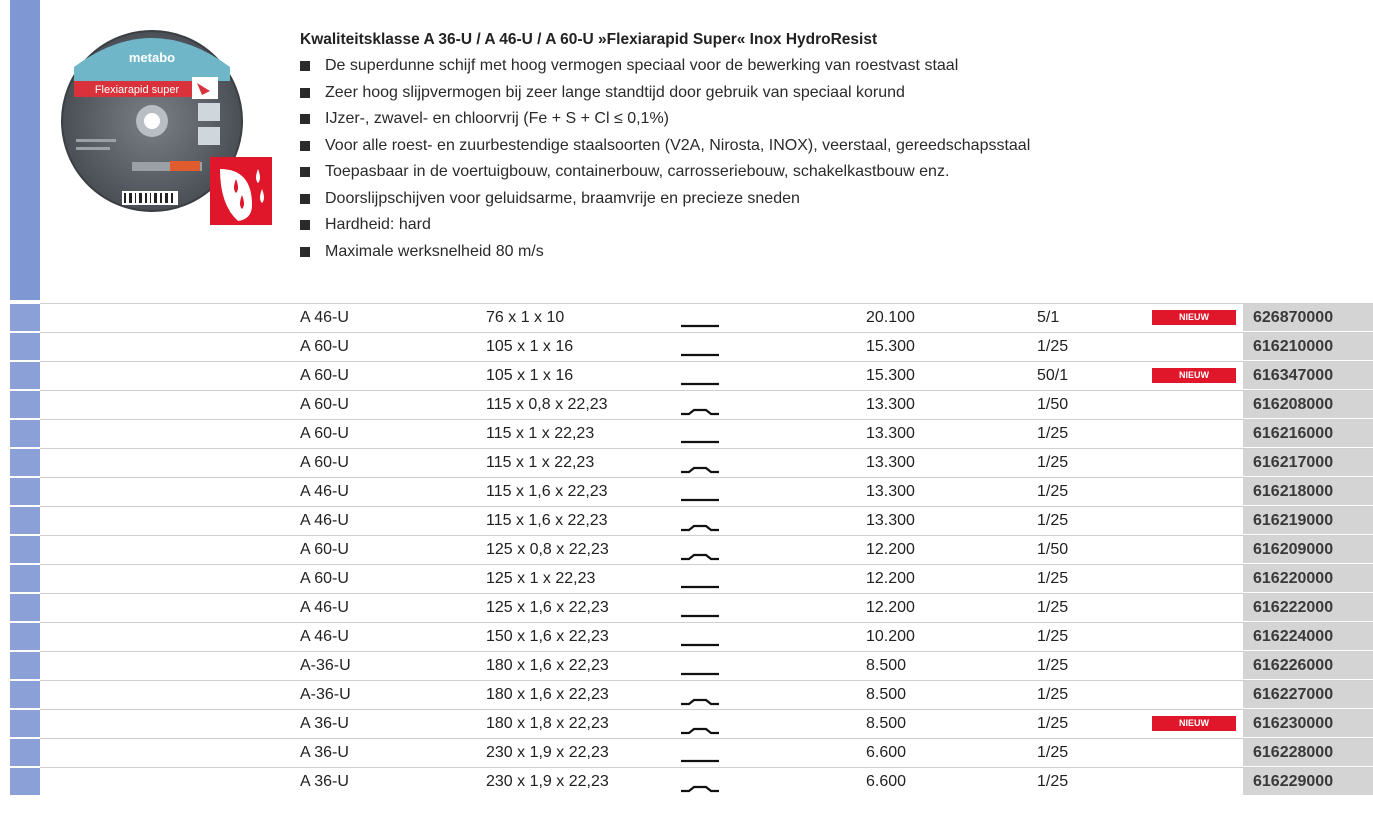 This screenshot has height=820, width=1373. Describe the element at coordinates (547, 404) in the screenshot. I see `dimensions-cell: 115 x 0,8 x 22,23` at that location.